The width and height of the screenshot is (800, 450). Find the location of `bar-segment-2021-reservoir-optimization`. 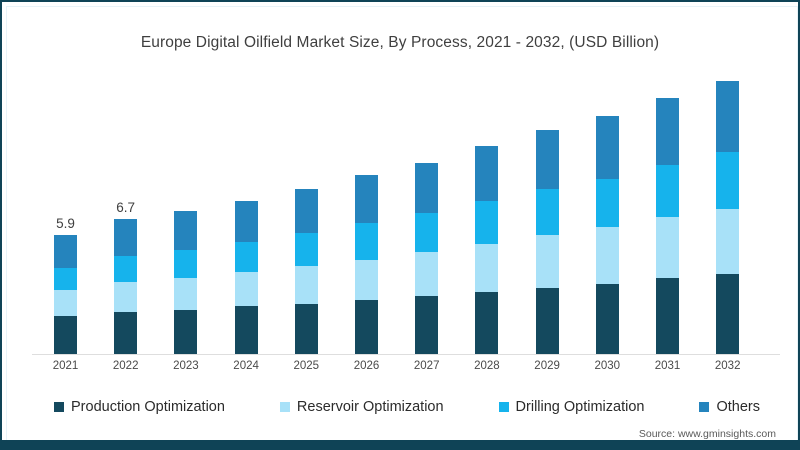

bar-segment-2021-reservoir-optimization is located at coordinates (65, 303).